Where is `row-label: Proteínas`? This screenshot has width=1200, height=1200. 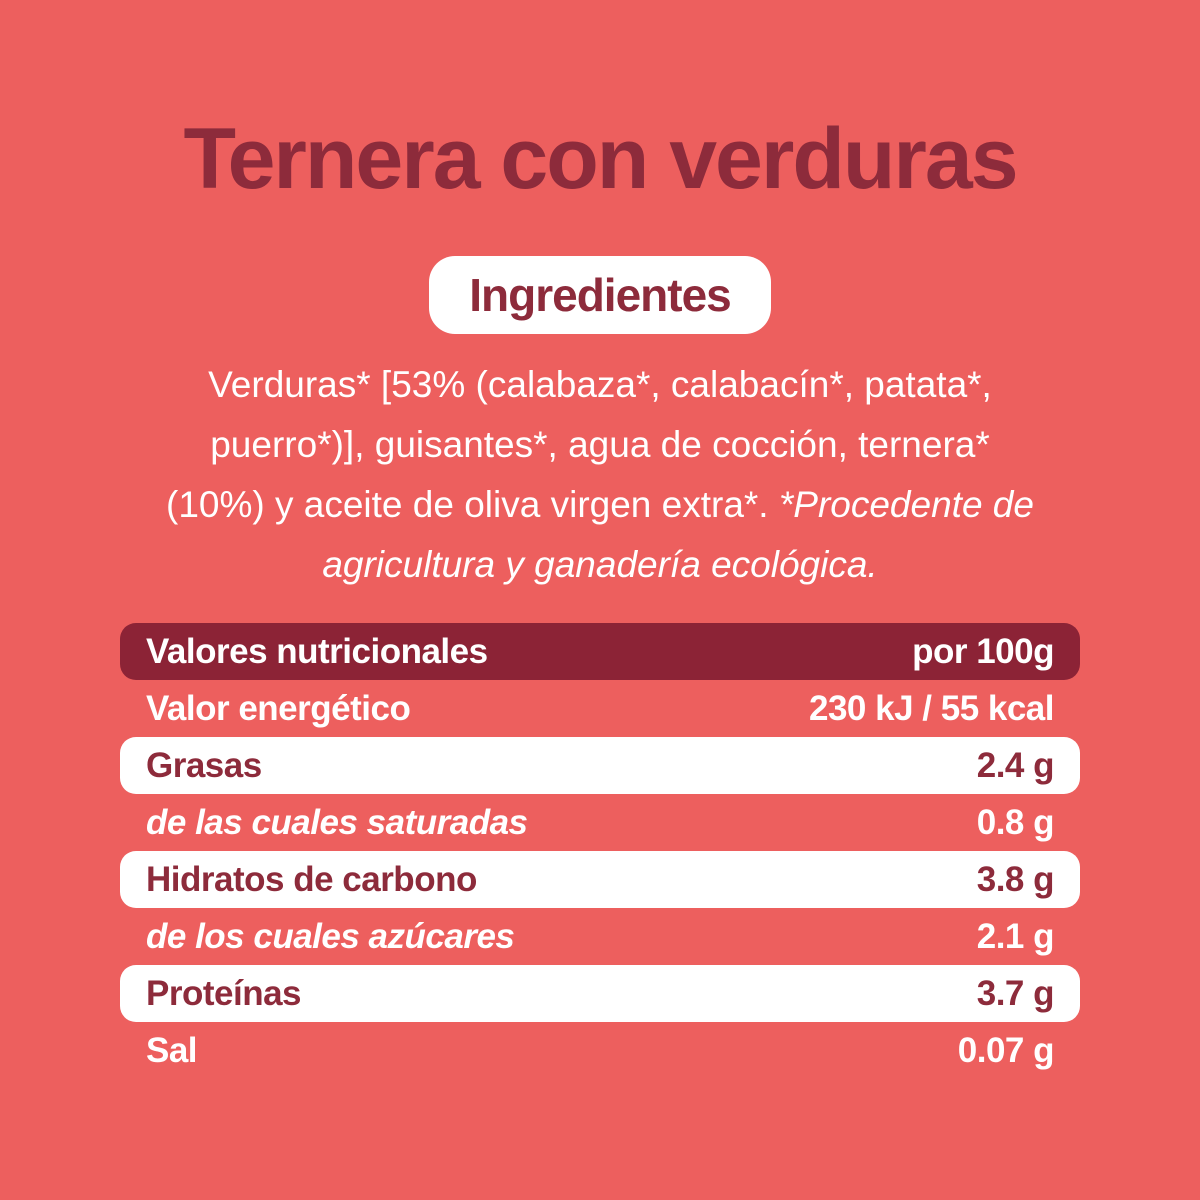
row-label: Proteínas is located at coordinates (224, 993).